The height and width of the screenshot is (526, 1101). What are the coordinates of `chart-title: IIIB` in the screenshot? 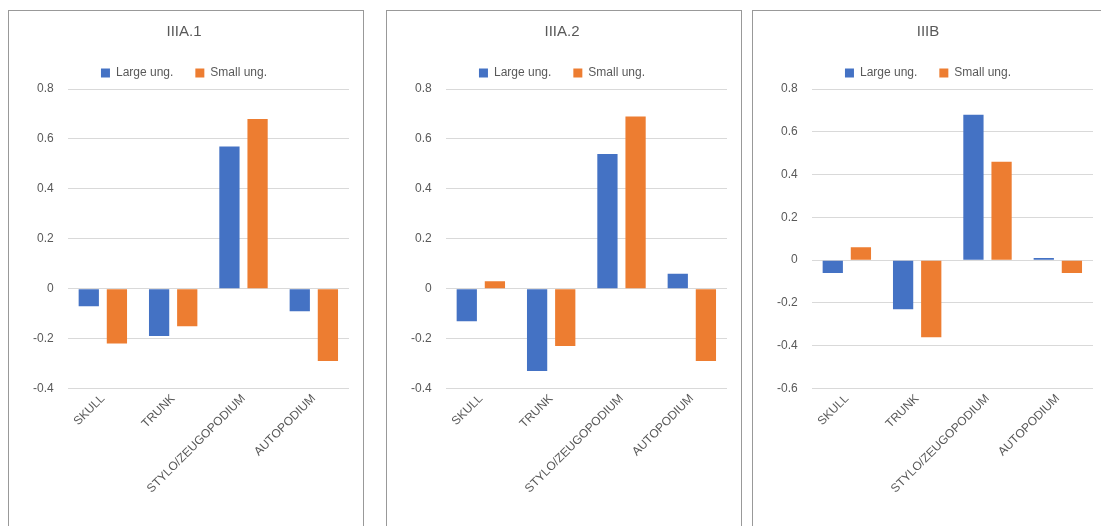 It's located at (928, 31).